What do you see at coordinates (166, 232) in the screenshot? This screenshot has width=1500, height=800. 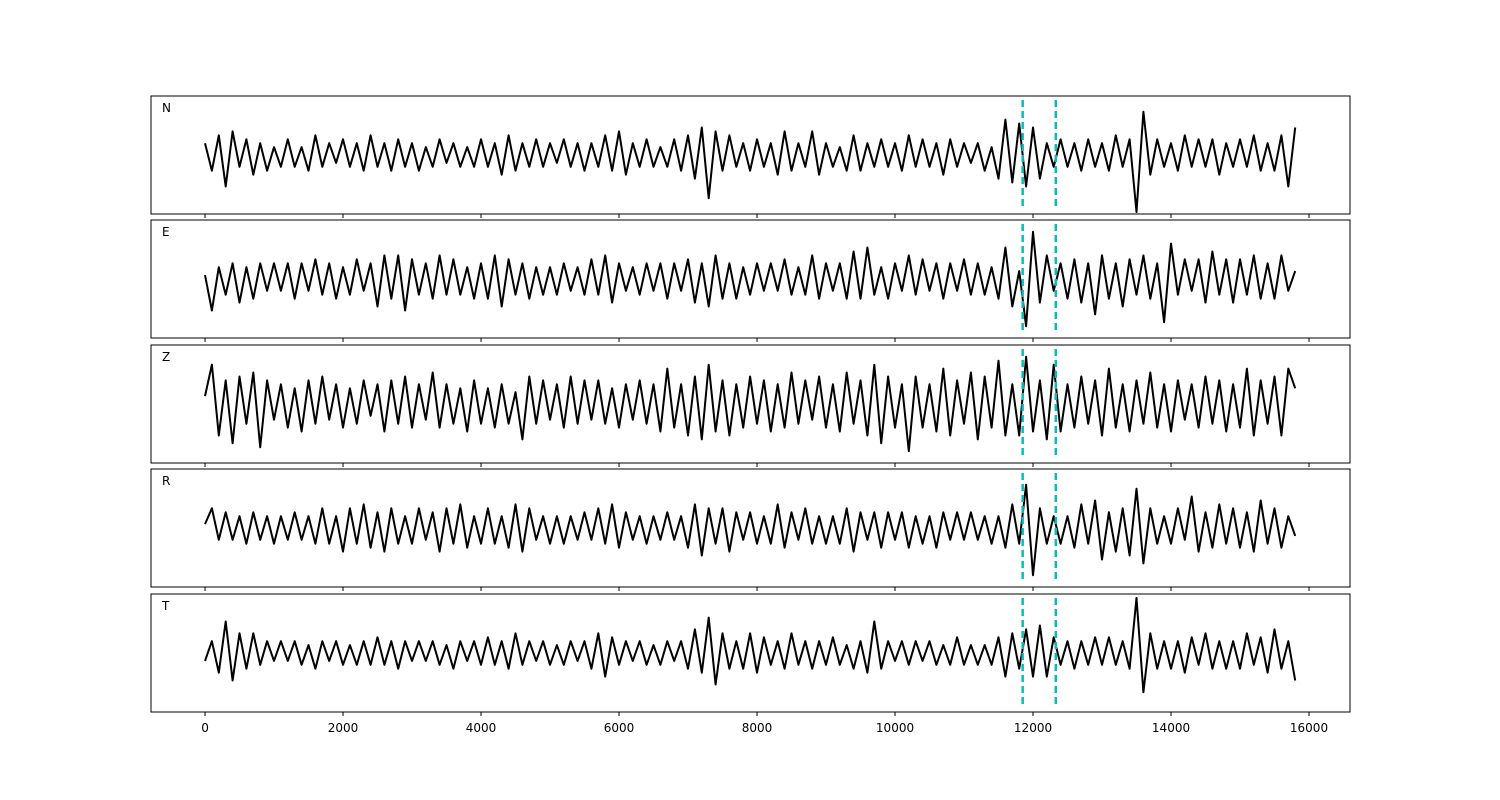 I see `panel-label: E` at bounding box center [166, 232].